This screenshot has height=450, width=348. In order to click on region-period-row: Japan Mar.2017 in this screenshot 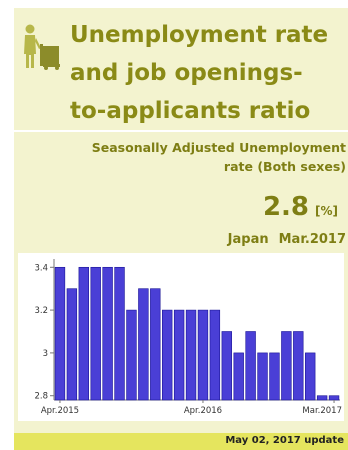, I will do `click(287, 239)`.